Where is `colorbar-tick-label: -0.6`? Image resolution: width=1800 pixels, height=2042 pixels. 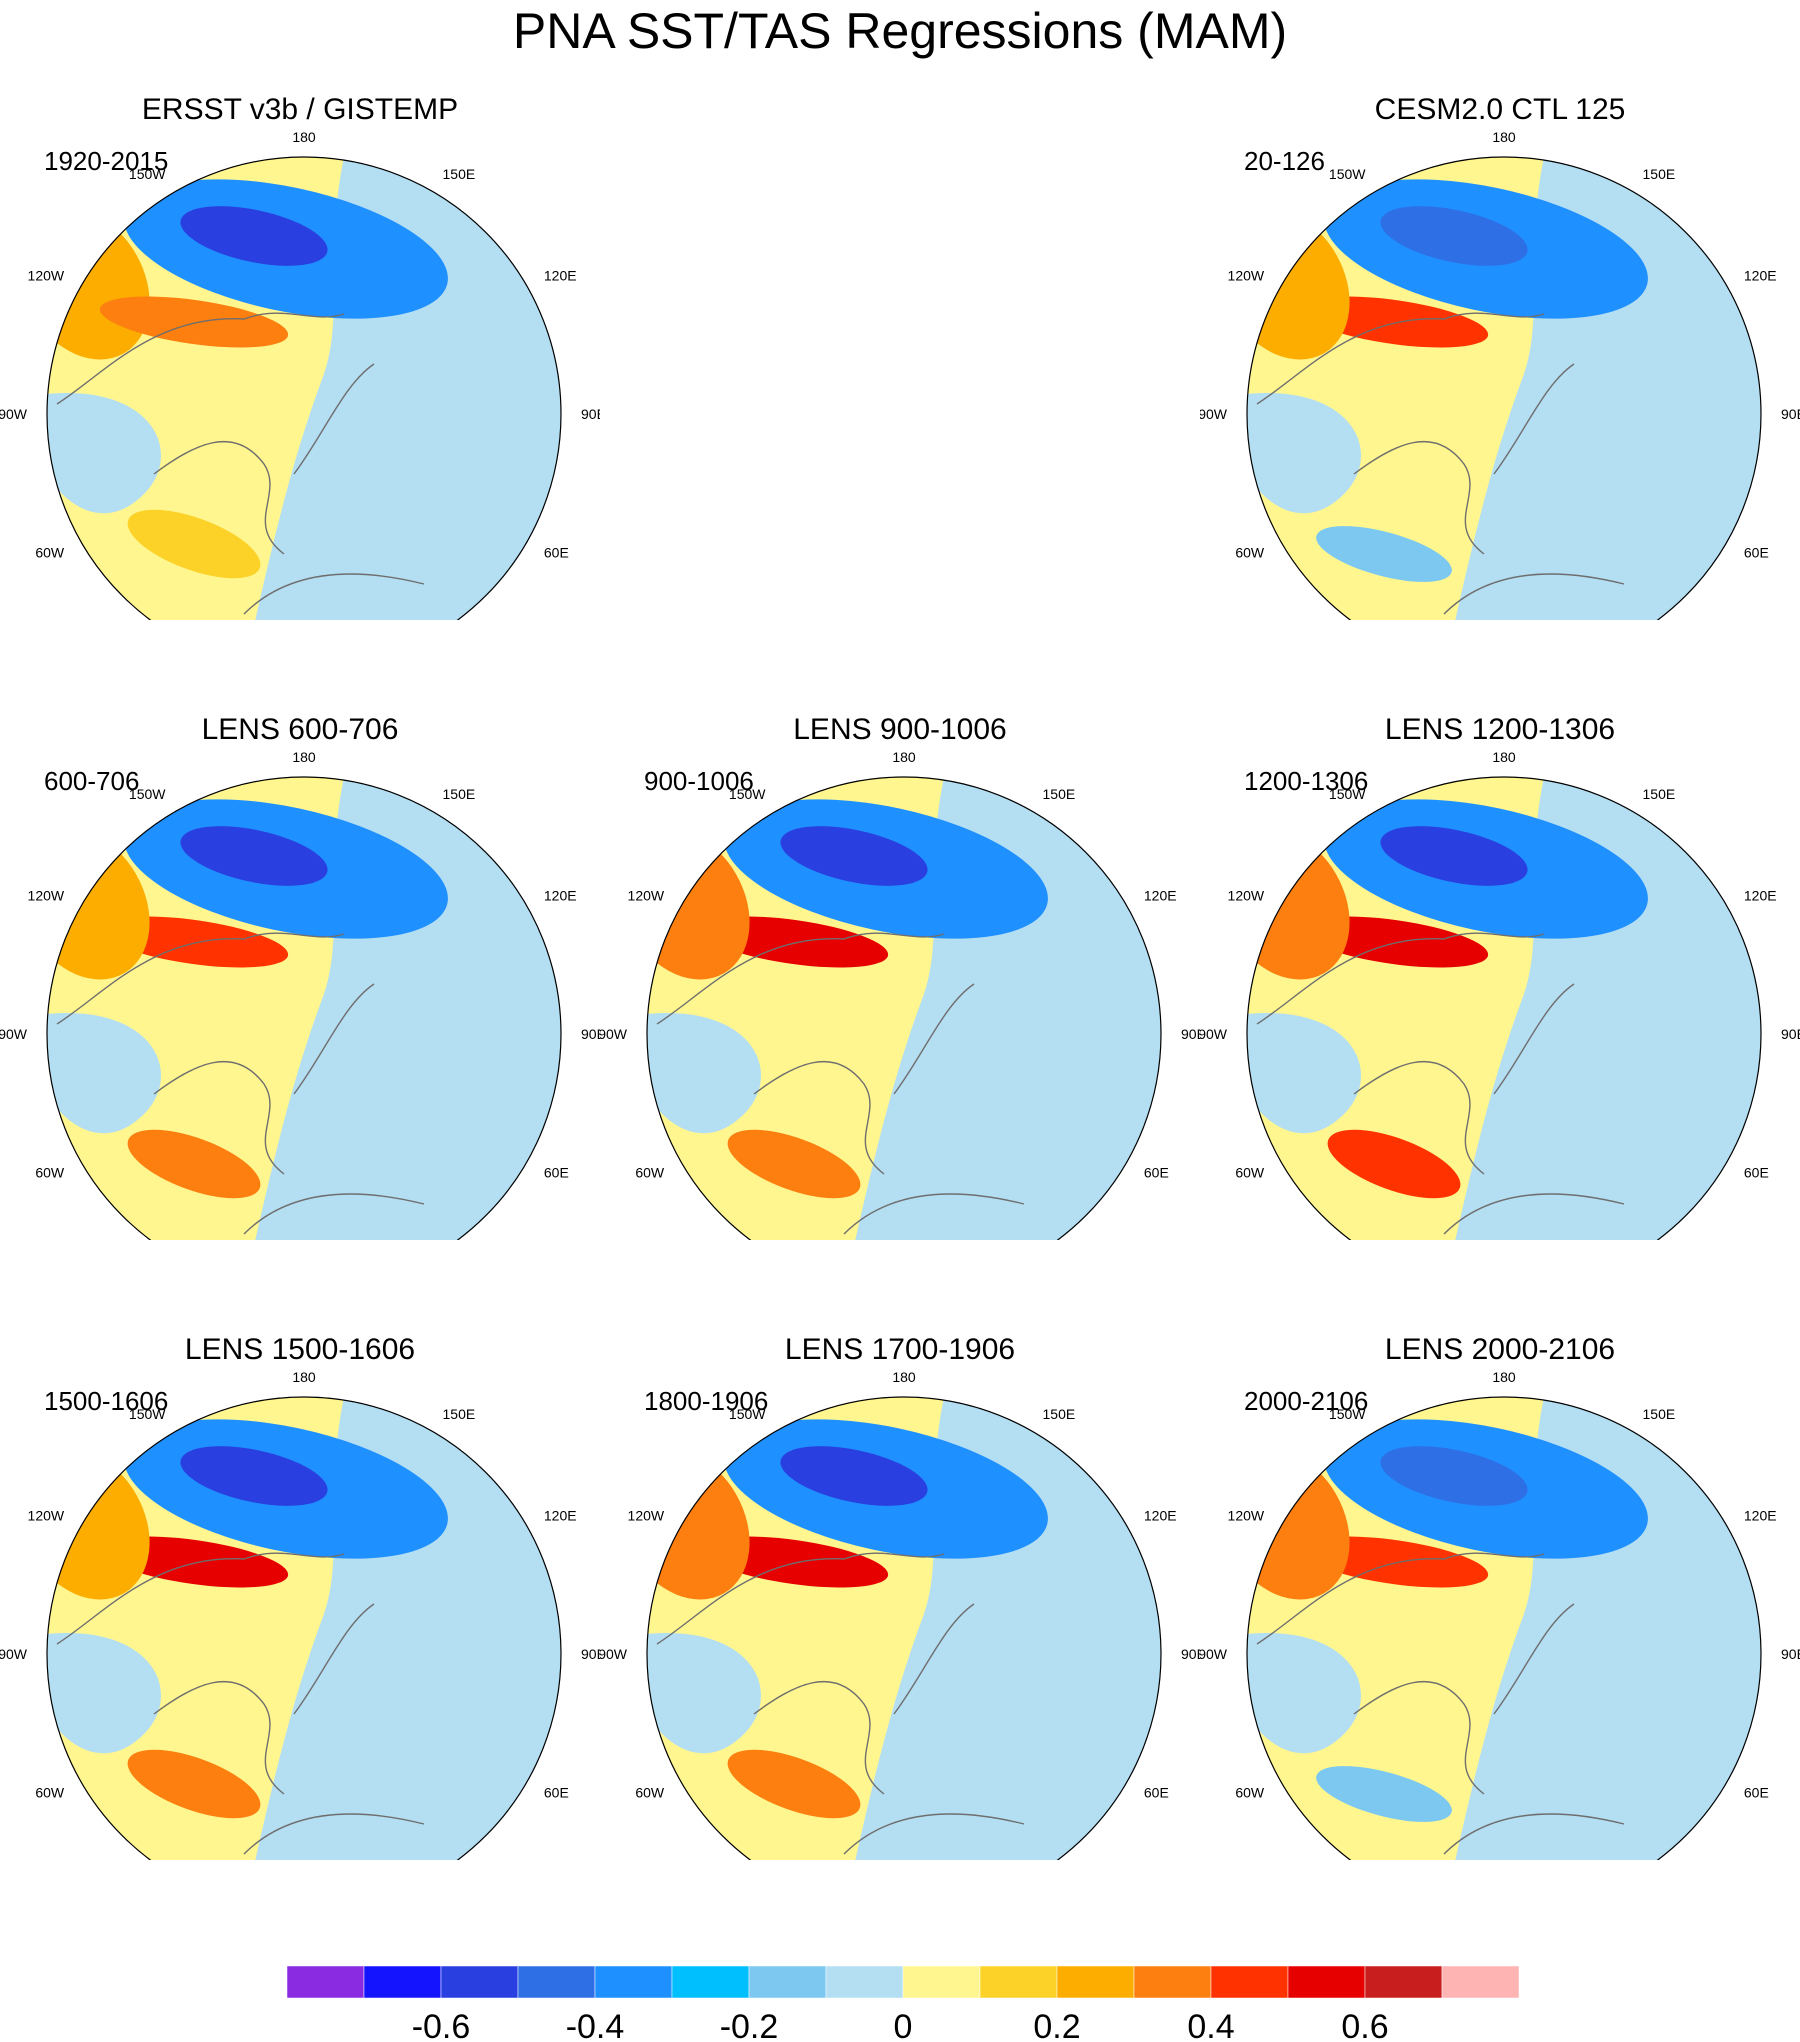 colorbar-tick-label: -0.6 is located at coordinates (441, 2025).